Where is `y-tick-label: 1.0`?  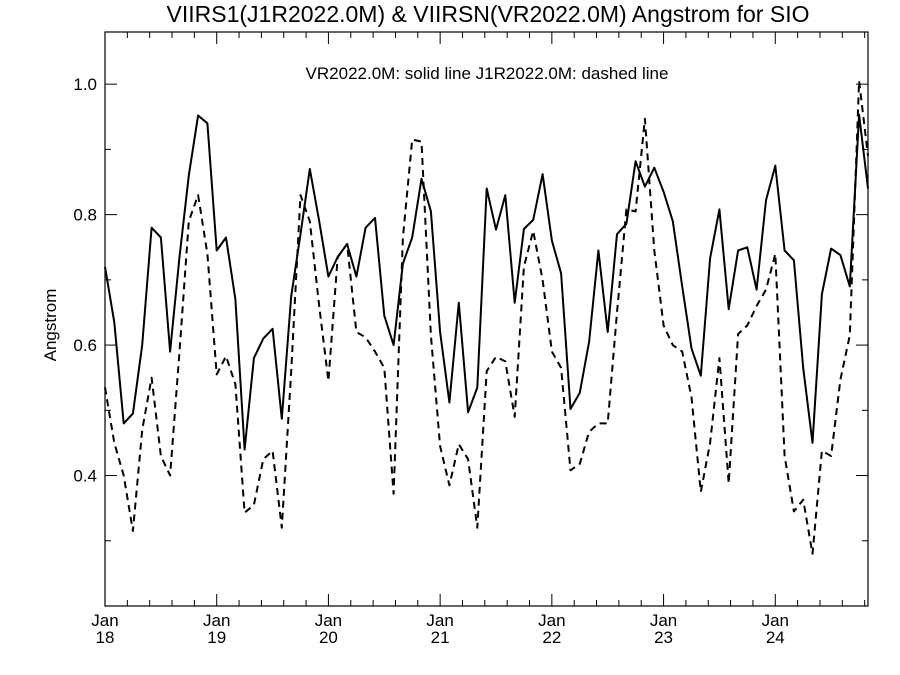
y-tick-label: 1.0 is located at coordinates (85, 84).